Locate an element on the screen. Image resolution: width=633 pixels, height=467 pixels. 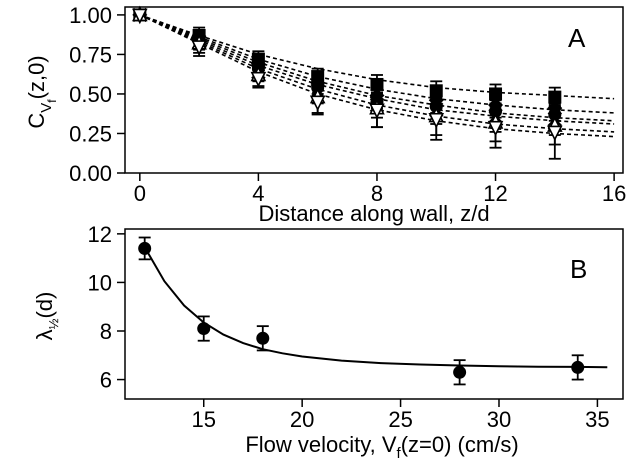
panel-b-x-tick-label: 25 is located at coordinates (400, 419).